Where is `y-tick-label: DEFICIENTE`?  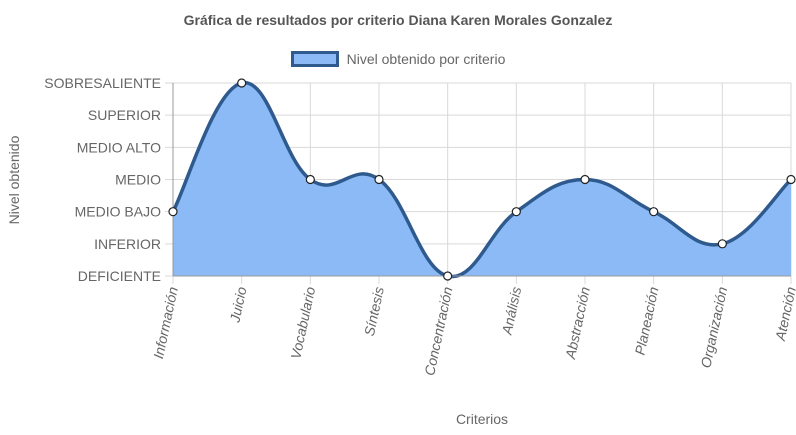
y-tick-label: DEFICIENTE is located at coordinates (119, 276).